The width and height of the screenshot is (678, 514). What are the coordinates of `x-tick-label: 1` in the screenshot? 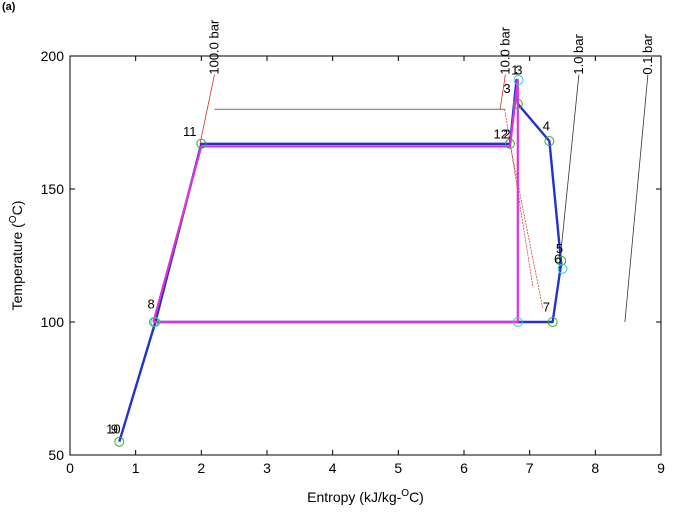 It's located at (136, 468).